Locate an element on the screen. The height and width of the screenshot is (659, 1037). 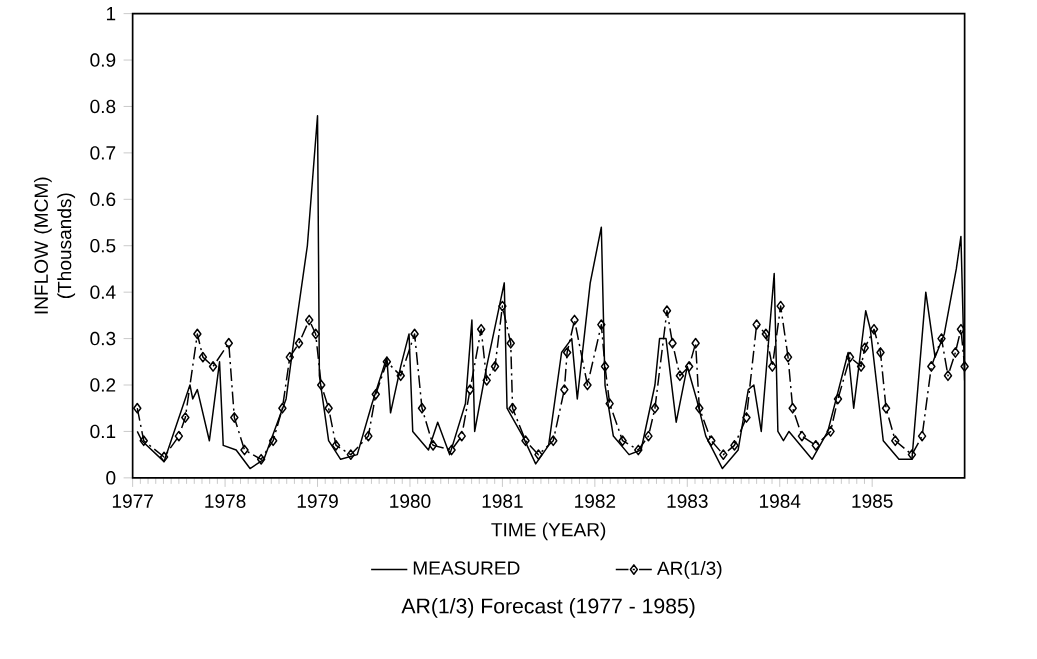
text: AR(1/3) Forecast (1977 - 1985) is located at coordinates (548, 608).